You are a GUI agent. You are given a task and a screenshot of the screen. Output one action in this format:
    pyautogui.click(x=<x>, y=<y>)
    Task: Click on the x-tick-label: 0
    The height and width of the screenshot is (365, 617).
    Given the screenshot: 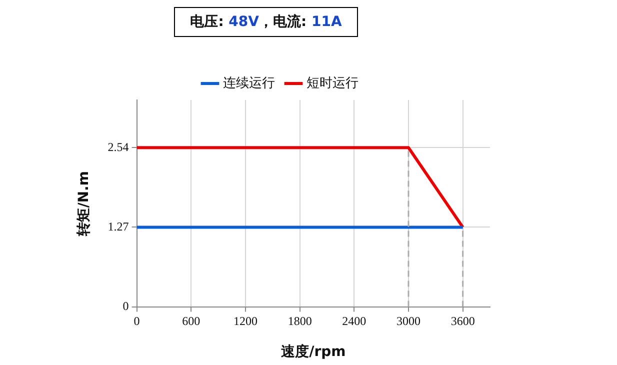 What is the action you would take?
    pyautogui.click(x=137, y=321)
    